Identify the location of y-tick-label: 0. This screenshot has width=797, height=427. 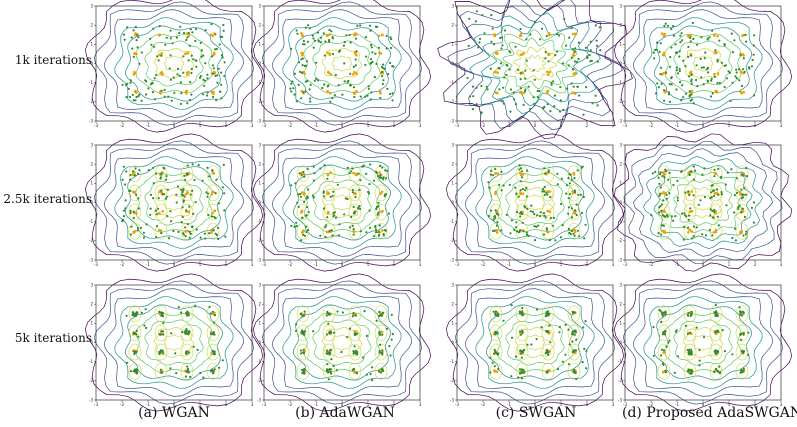
(259, 202).